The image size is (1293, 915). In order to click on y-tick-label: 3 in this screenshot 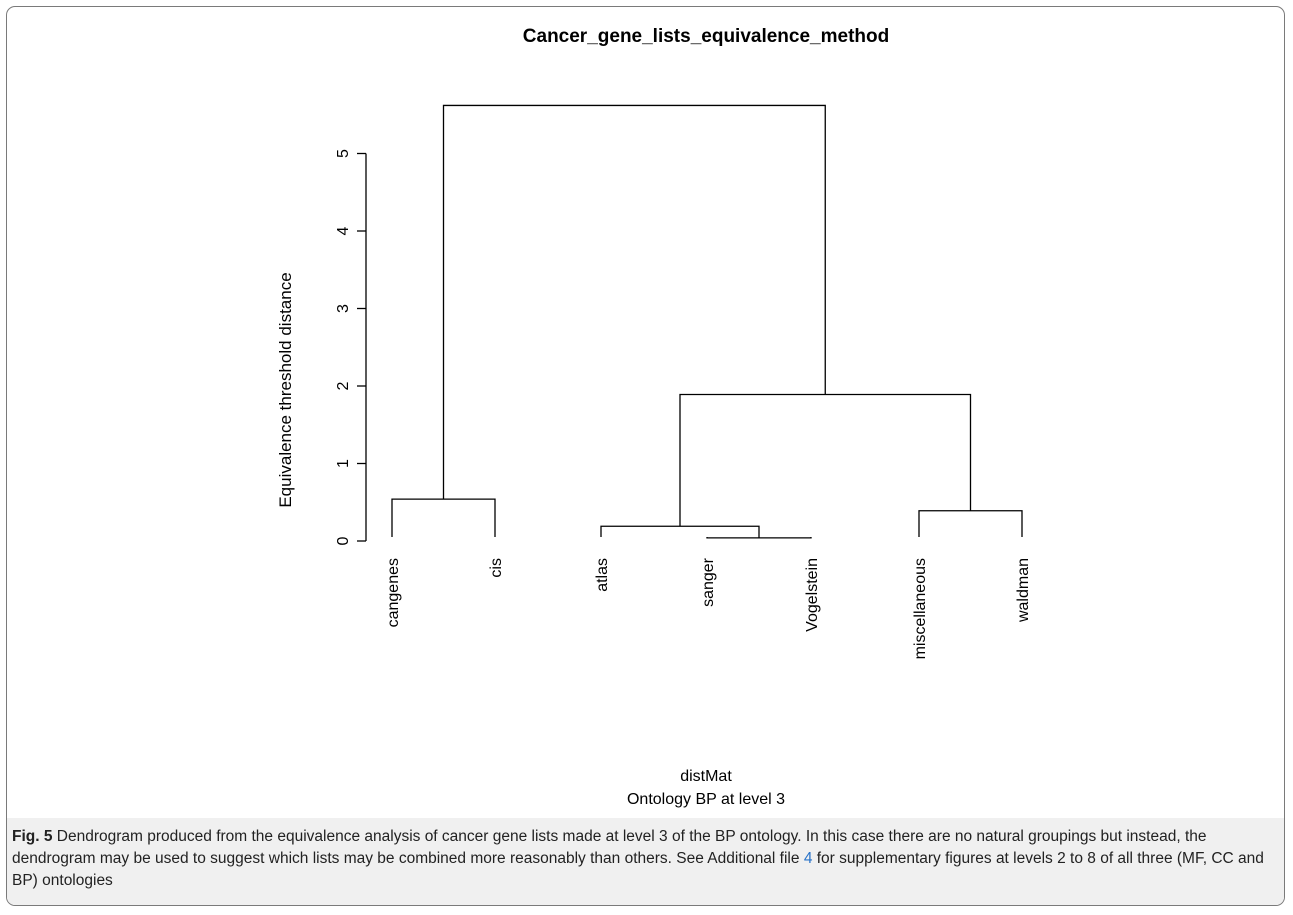, I will do `click(343, 308)`.